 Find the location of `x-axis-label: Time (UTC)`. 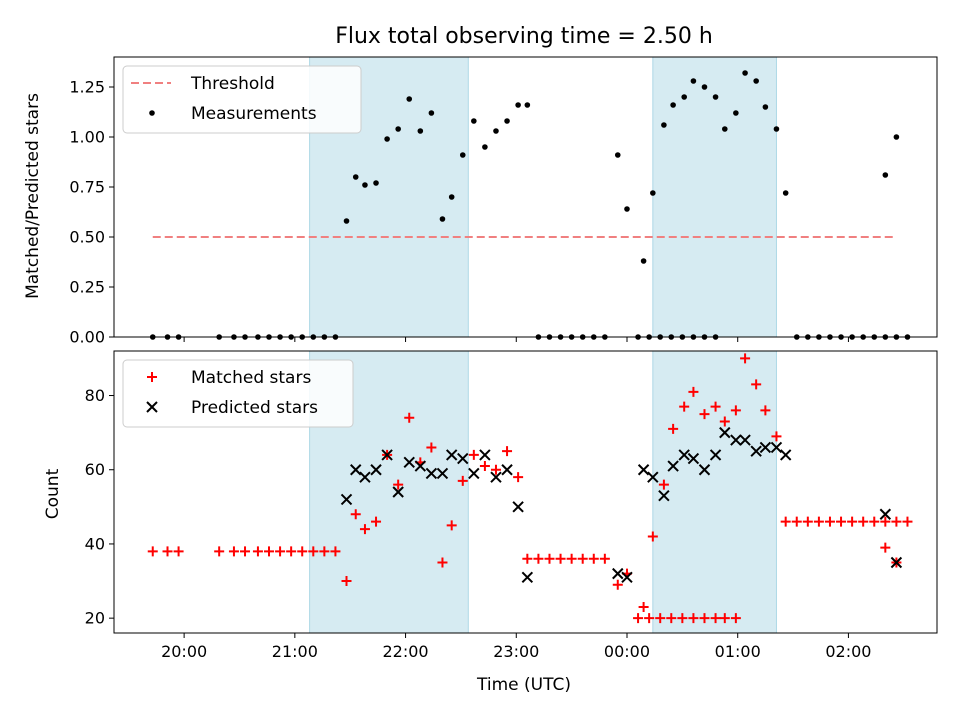

x-axis-label: Time (UTC) is located at coordinates (523, 685).